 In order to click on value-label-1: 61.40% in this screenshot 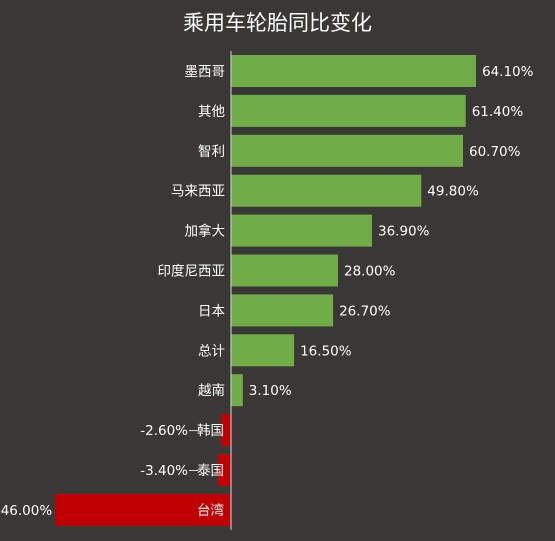, I will do `click(498, 112)`.